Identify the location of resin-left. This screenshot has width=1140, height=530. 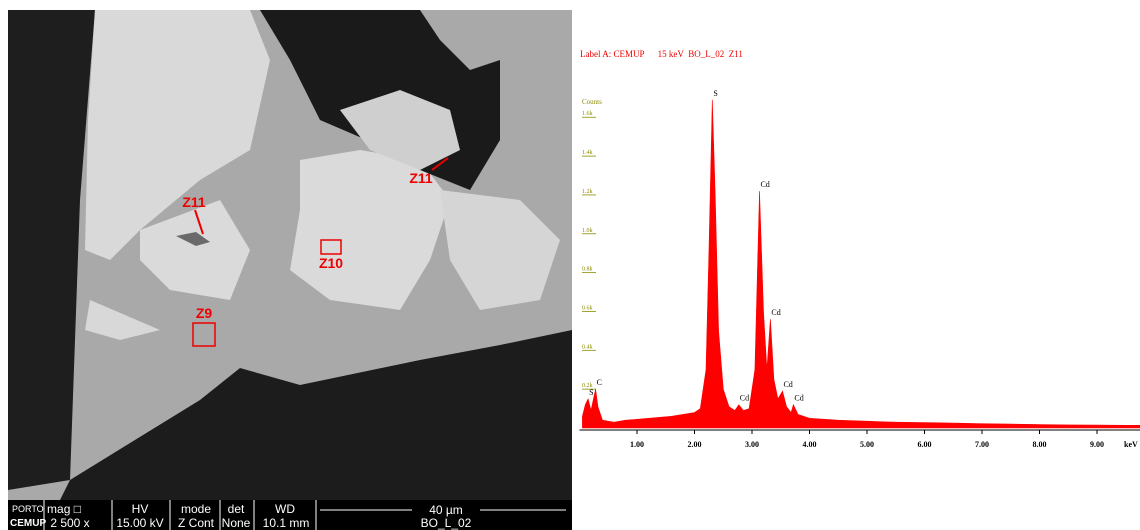
(51, 250).